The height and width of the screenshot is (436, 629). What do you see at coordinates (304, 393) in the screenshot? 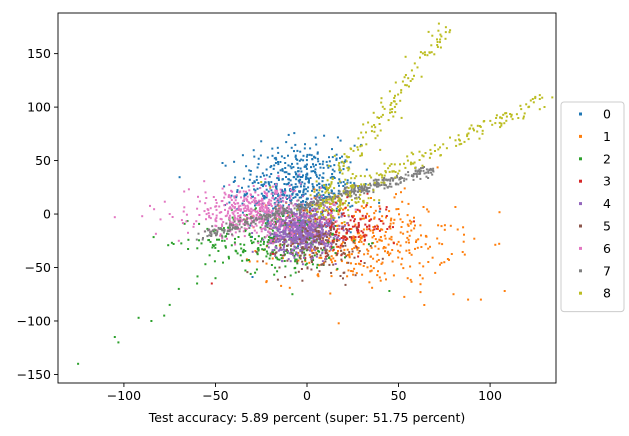
I see `x-axis: −100 −50 0 50 100` at bounding box center [304, 393].